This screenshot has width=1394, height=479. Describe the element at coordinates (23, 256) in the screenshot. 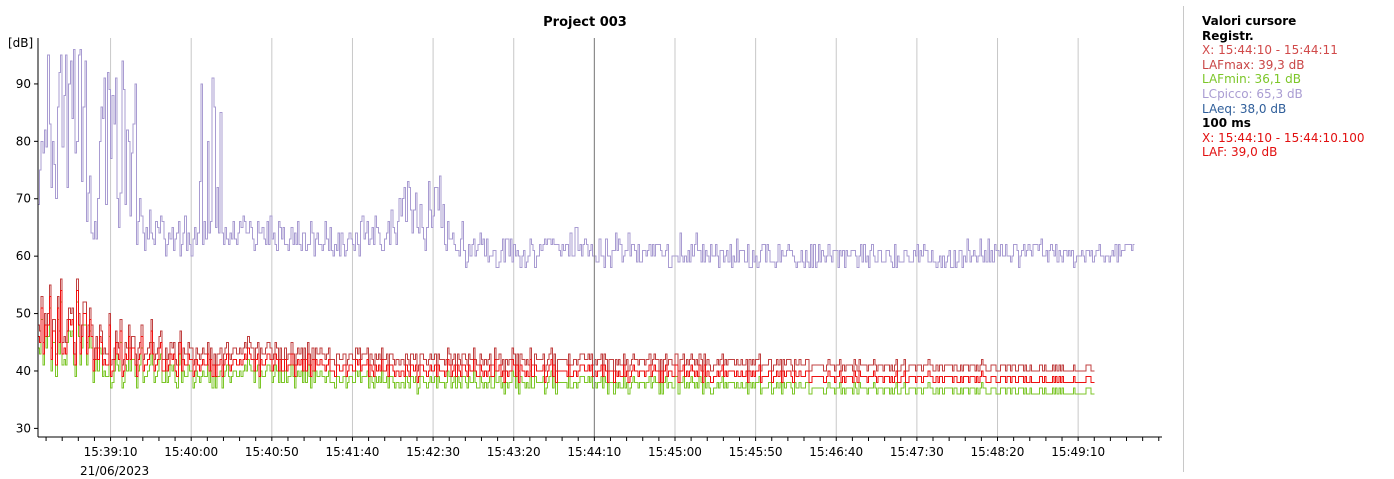

I see `y-tick-label: 60` at that location.